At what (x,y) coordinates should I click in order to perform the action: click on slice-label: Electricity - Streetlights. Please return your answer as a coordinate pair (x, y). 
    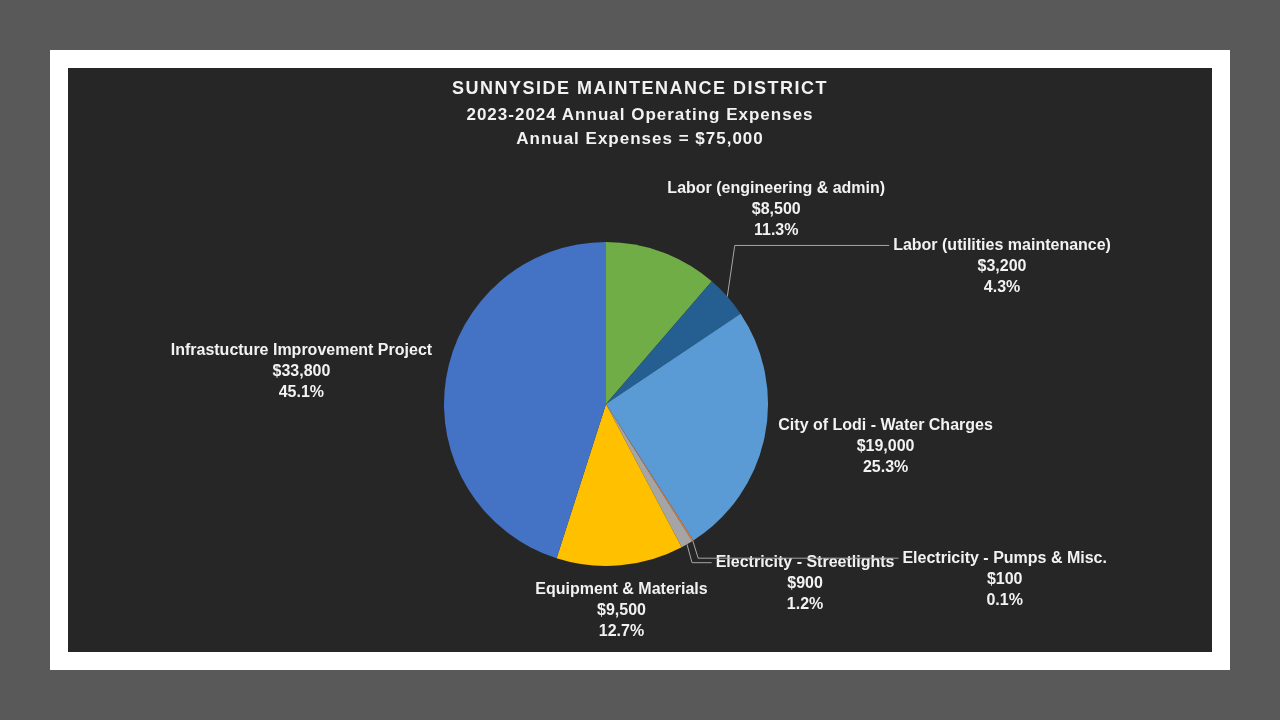
    Looking at the image, I should click on (805, 562).